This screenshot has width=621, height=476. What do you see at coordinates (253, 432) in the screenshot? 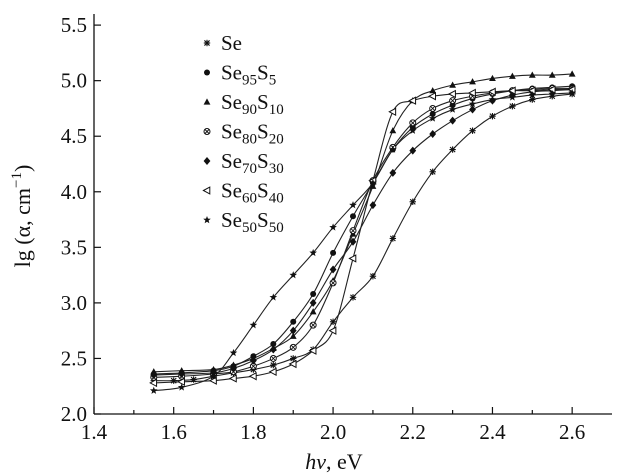
I see `x-tick-label: 1.8` at bounding box center [253, 432].